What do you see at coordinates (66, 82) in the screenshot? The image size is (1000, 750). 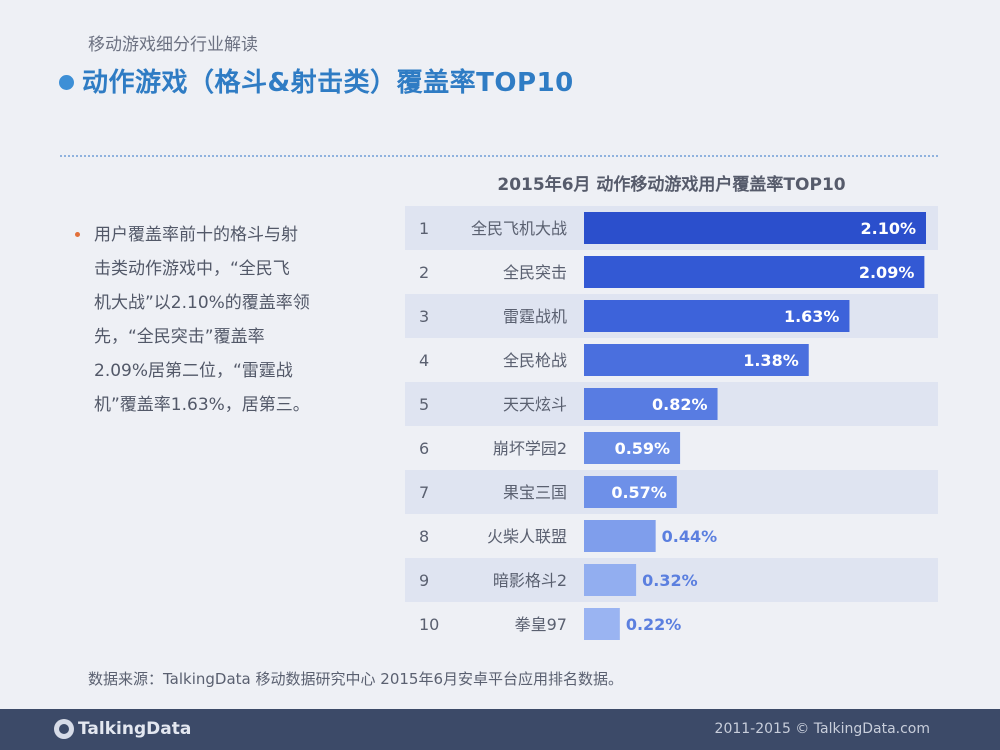 I see `title-bullet-dot` at bounding box center [66, 82].